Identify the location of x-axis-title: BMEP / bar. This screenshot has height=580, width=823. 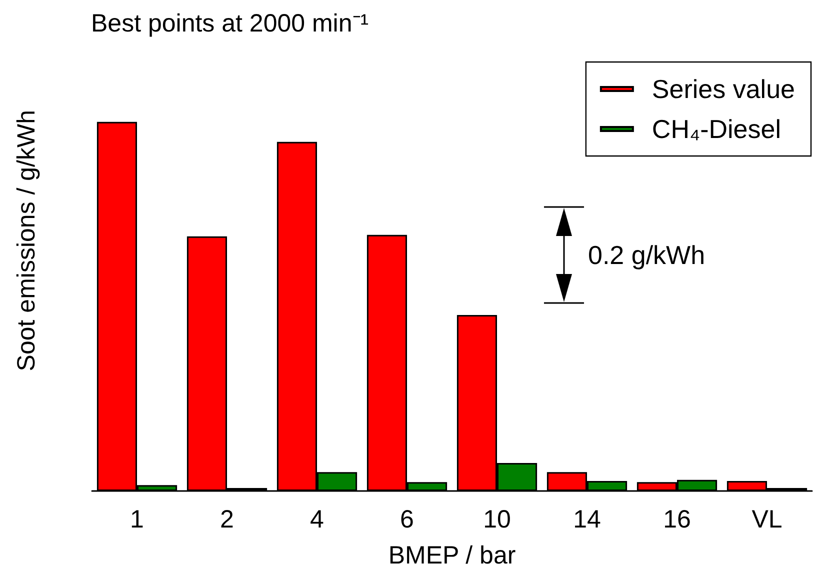
(452, 556).